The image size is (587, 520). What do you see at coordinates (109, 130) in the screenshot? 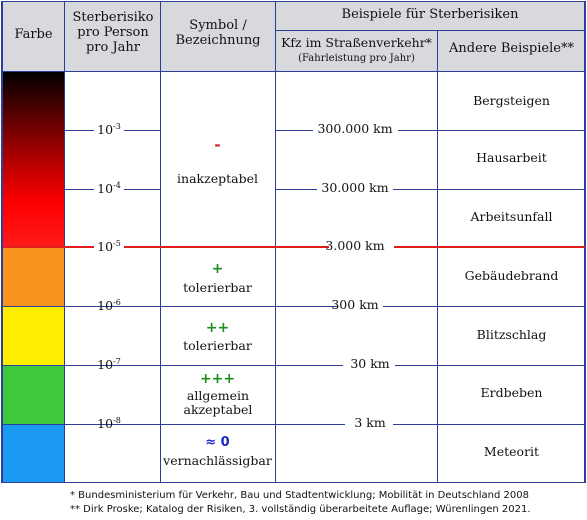
I see `risk-label: 10-3` at bounding box center [109, 130].